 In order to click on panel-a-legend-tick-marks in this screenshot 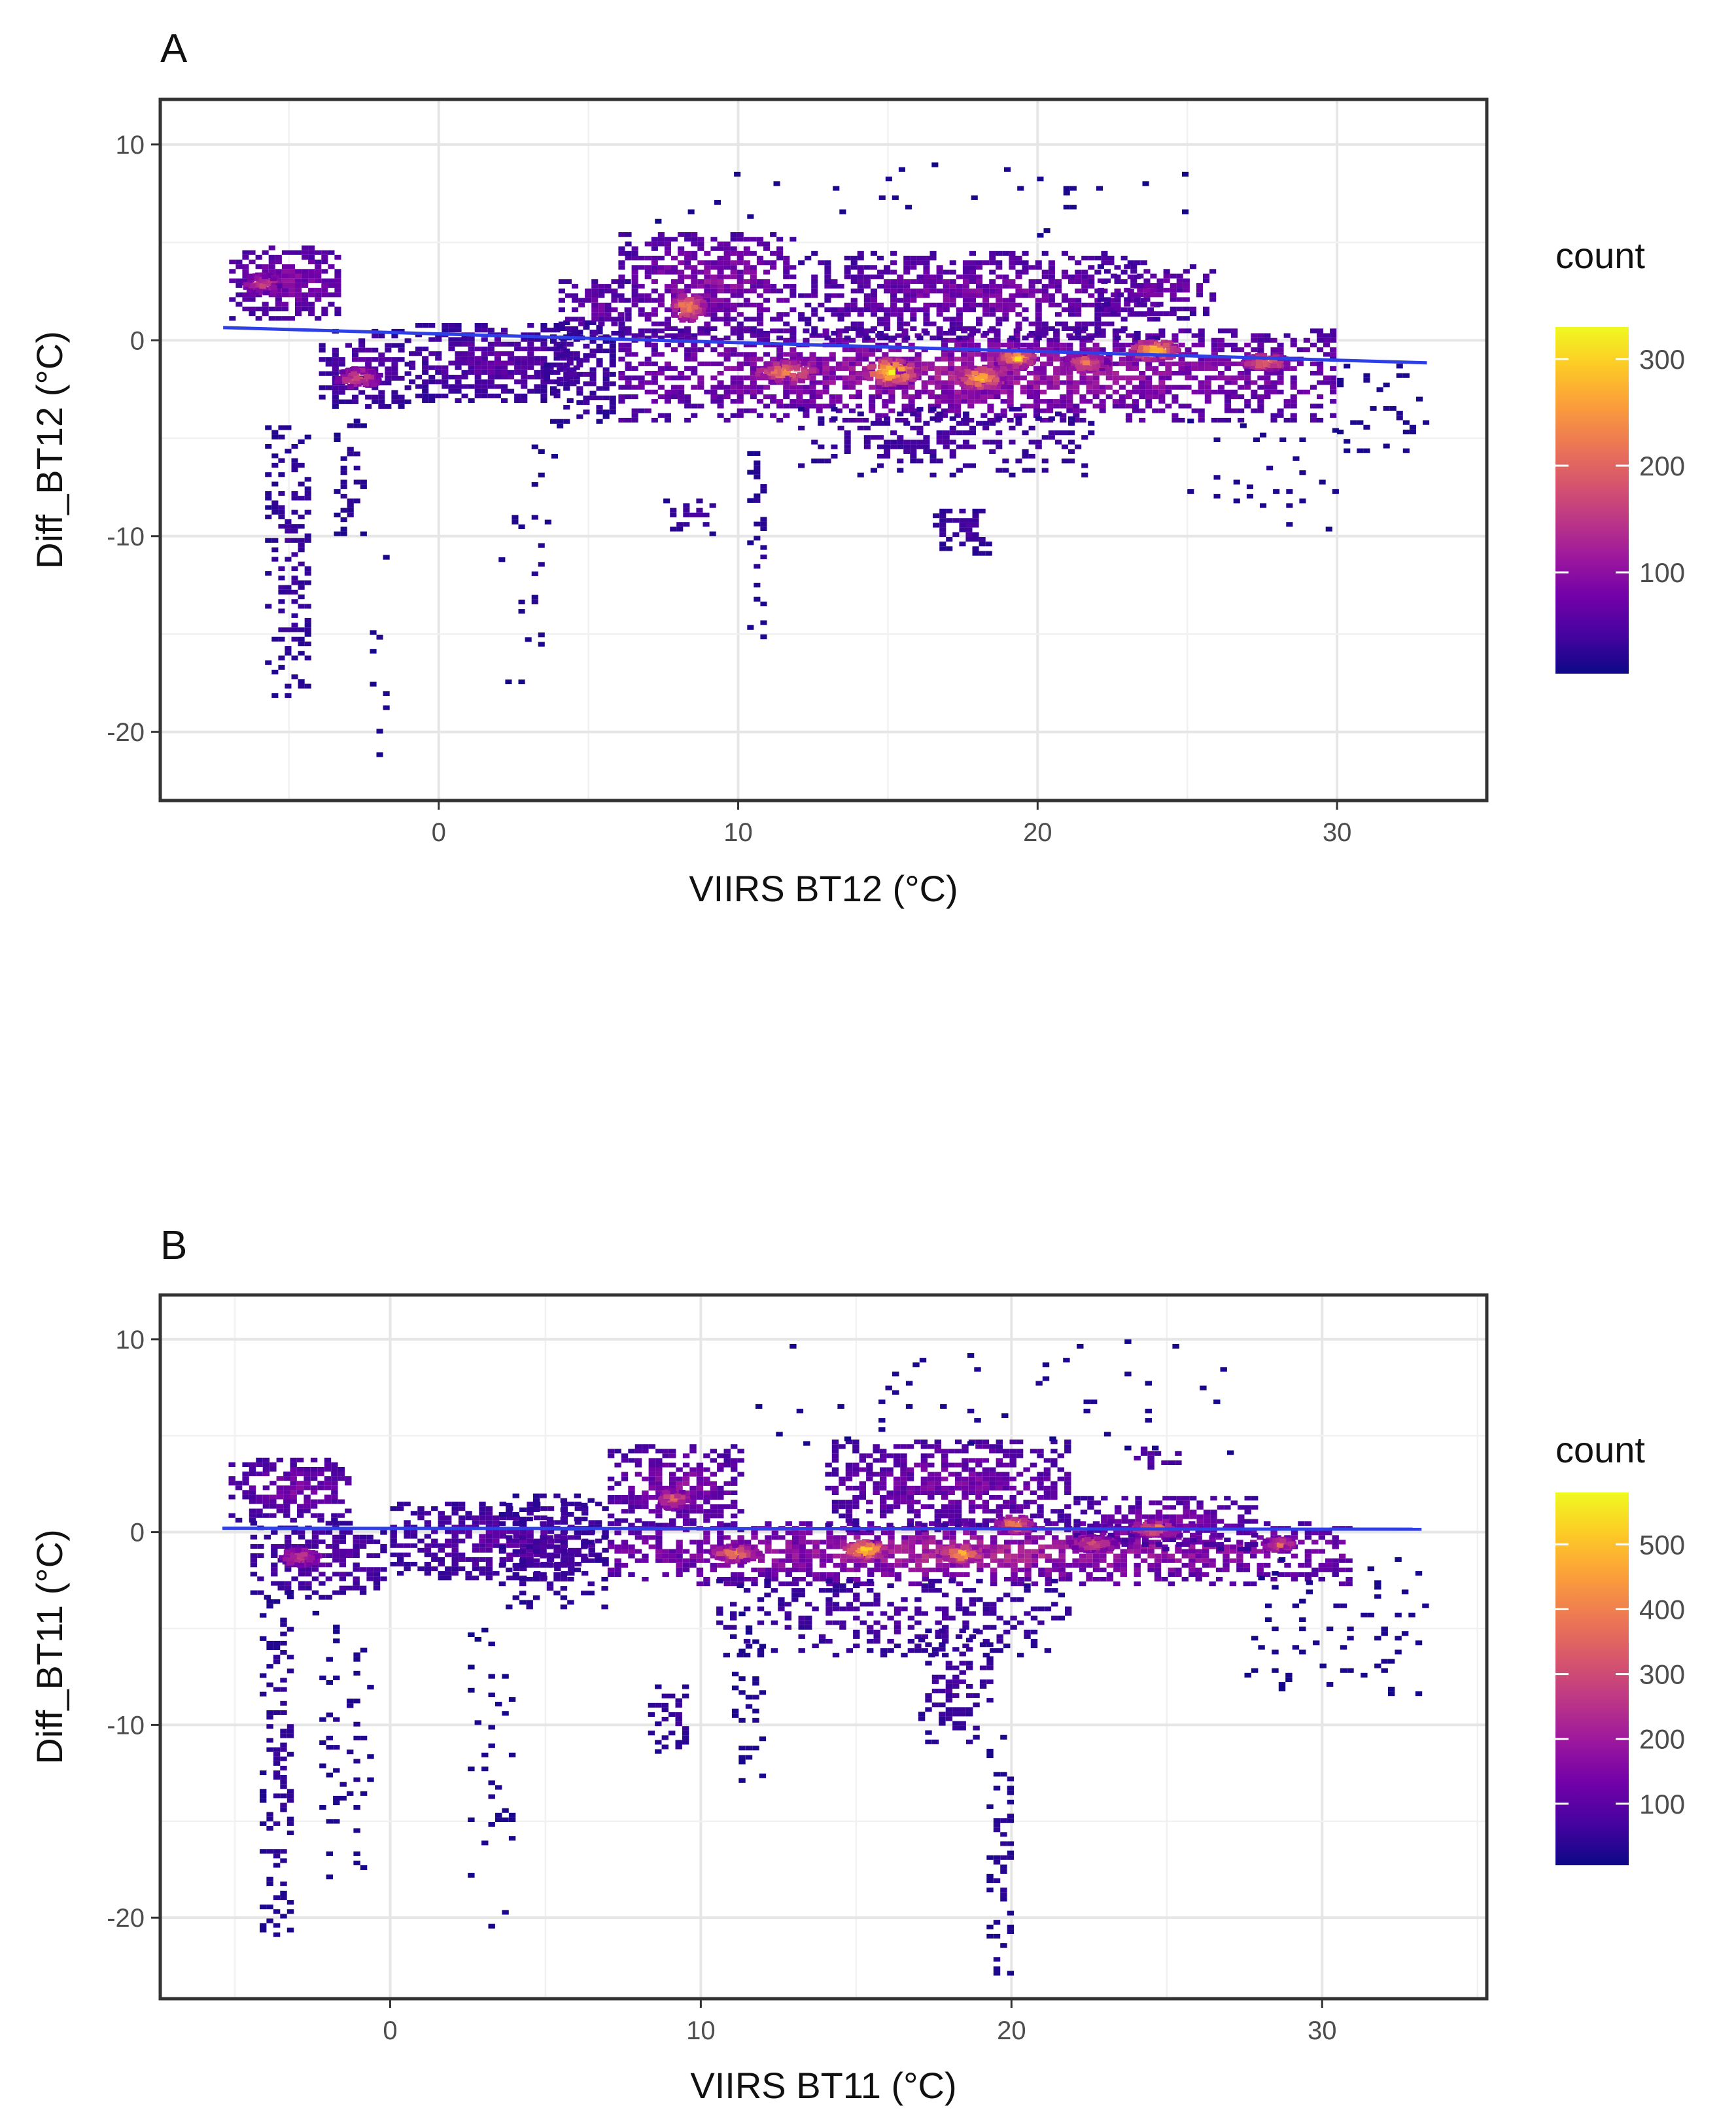, I will do `click(1592, 466)`.